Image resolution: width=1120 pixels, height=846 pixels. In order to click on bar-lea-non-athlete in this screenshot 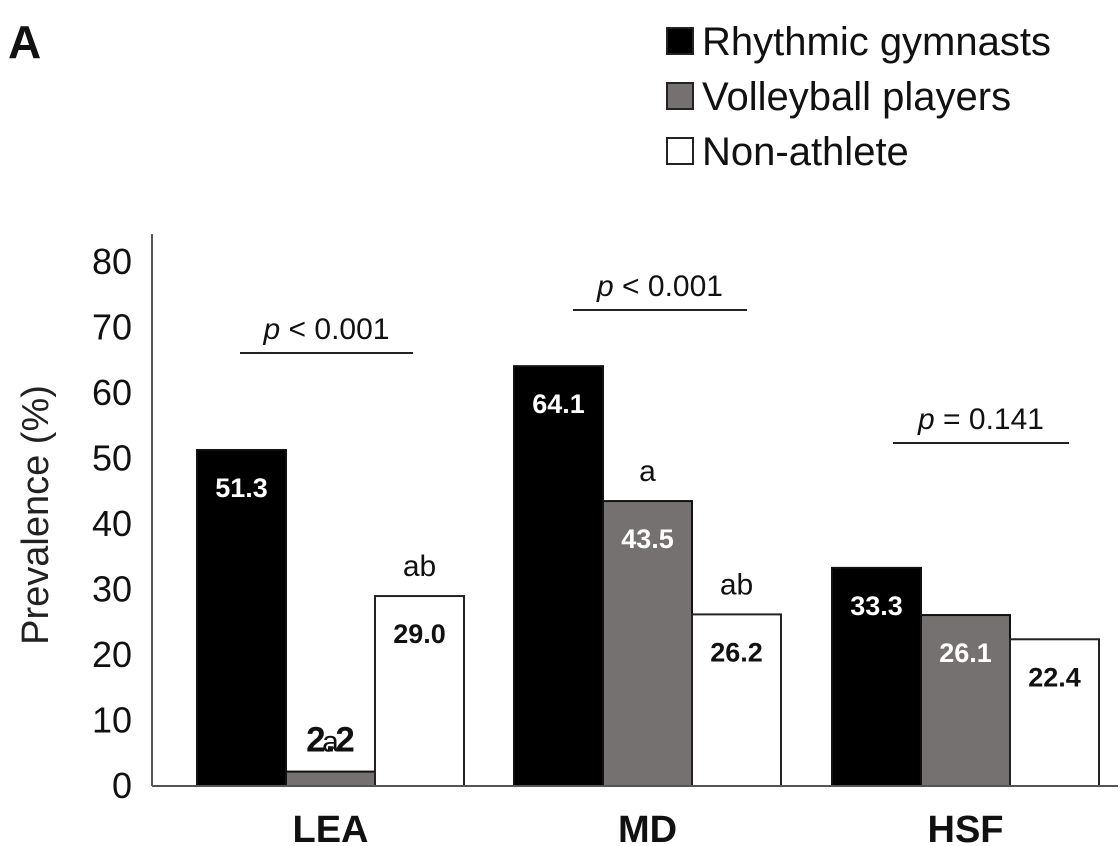, I will do `click(419, 691)`.